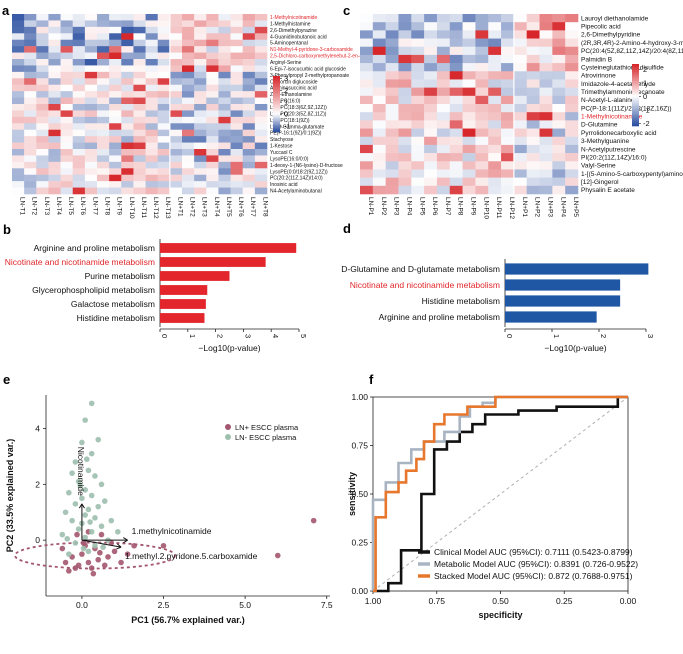 The image size is (683, 654). Describe the element at coordinates (611, 35) in the screenshot. I see `row-label: 2,6-Dimethylpyridine` at that location.